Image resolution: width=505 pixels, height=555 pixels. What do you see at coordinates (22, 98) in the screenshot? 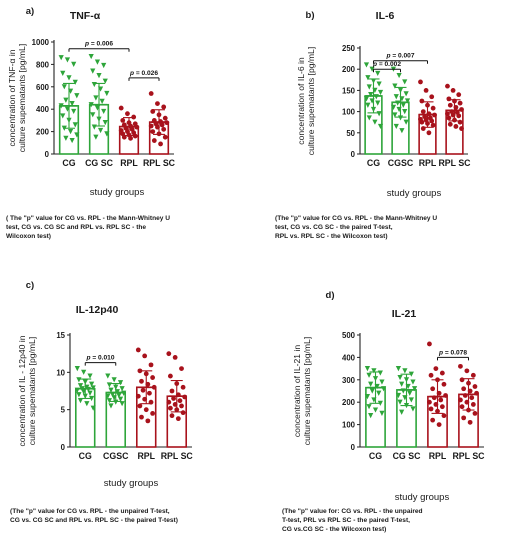
I see `y-axis-label: culture supematants [pg/mL]` at bounding box center [22, 98].